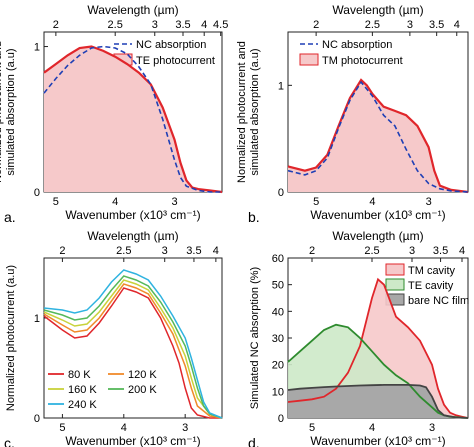 The image size is (474, 447). What do you see at coordinates (164, 53) in the screenshot?
I see `legend: NC absorption TE photocurrent` at bounding box center [164, 53].